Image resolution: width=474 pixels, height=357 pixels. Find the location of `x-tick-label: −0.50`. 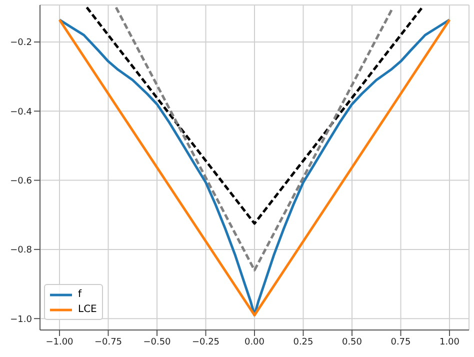

x-tick-label: −0.50 is located at coordinates (157, 342).